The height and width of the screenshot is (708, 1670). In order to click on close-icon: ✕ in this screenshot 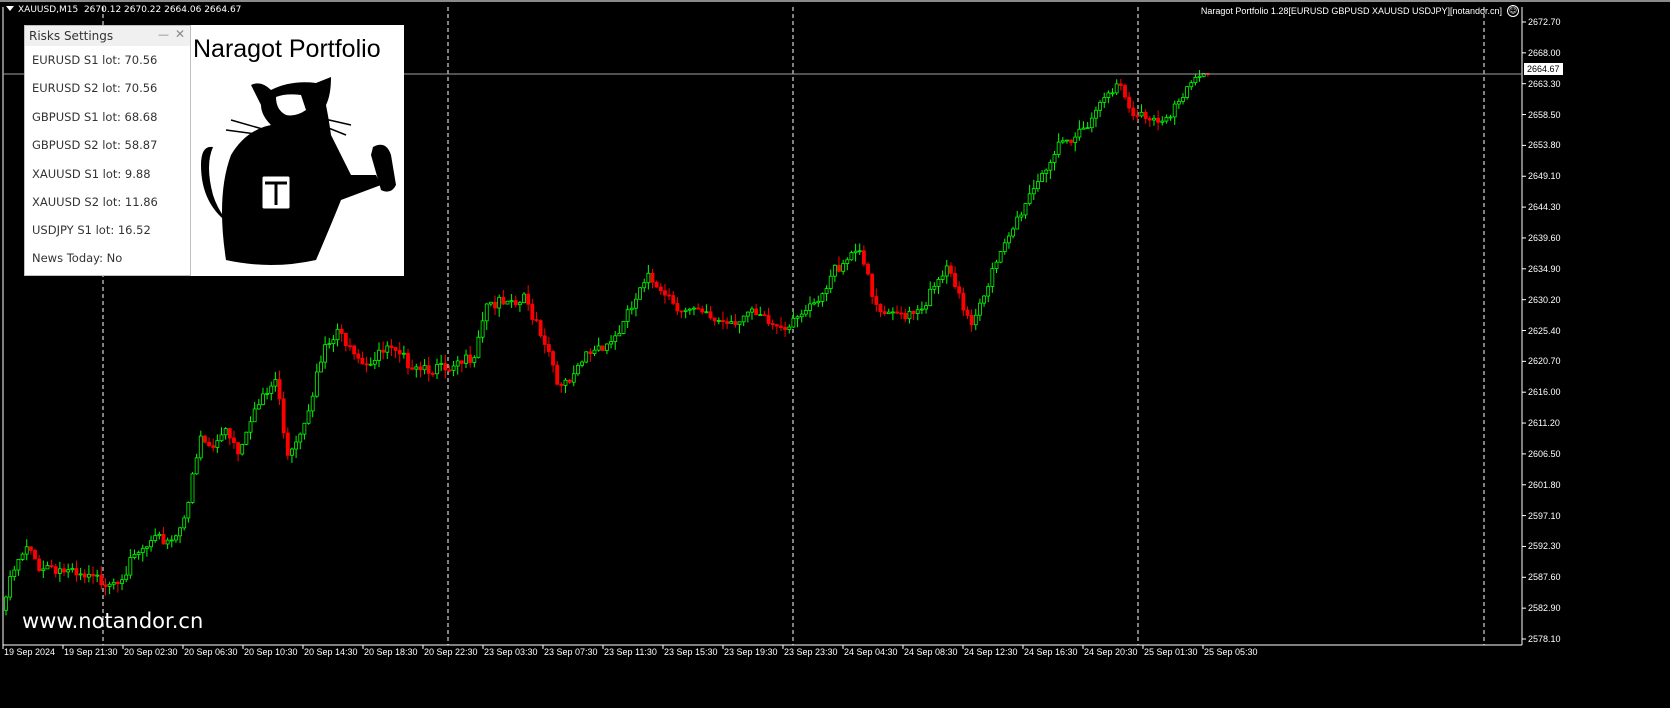, I will do `click(180, 34)`.